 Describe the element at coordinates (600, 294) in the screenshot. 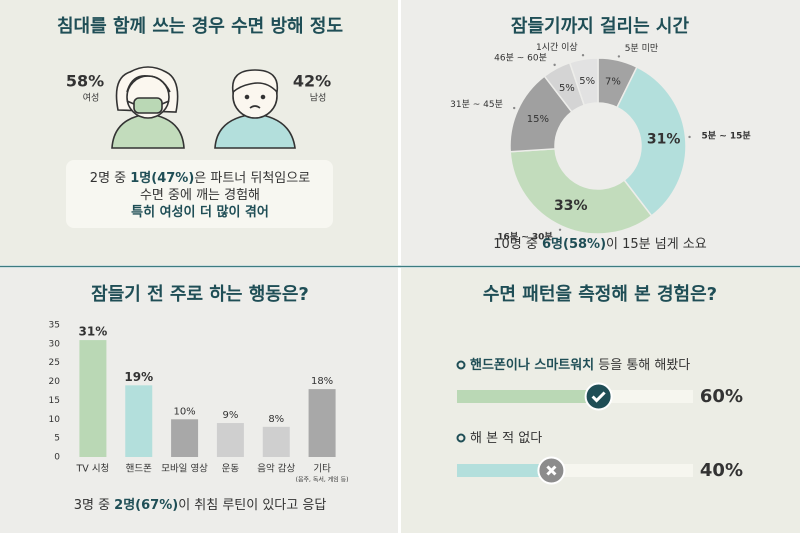

I see `chart-title: 수면 패턴을 측정해 본 경험은?` at that location.